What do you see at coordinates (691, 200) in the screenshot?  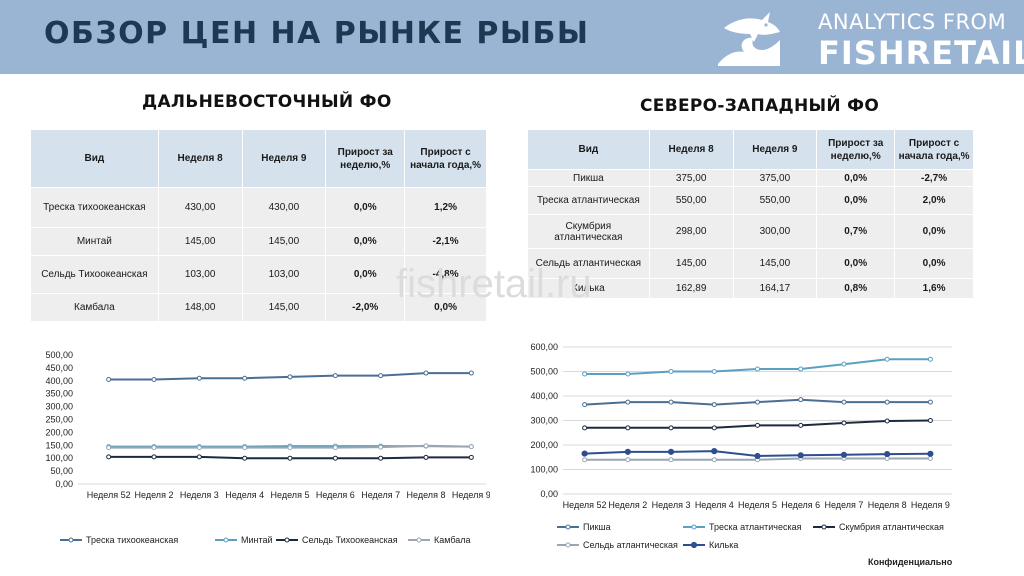 I see `table-cell: 550,00` at bounding box center [691, 200].